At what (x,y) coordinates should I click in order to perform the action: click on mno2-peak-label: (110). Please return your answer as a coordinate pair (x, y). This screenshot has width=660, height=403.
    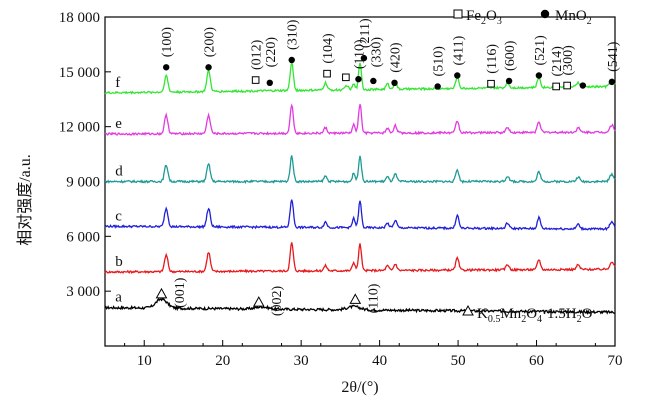
    Looking at the image, I should click on (359, 54).